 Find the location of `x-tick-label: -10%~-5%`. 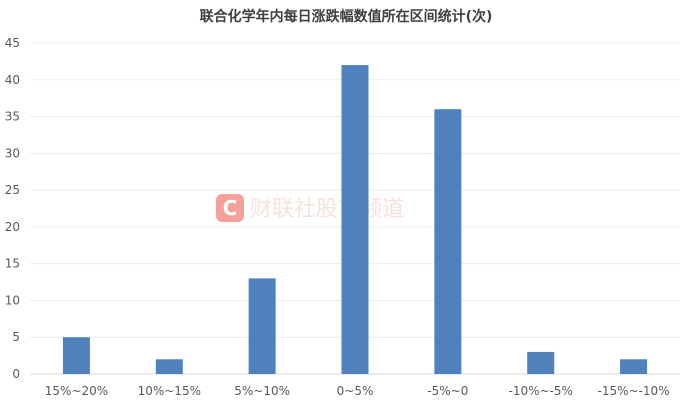

x-tick-label: -10%~-5% is located at coordinates (540, 391).